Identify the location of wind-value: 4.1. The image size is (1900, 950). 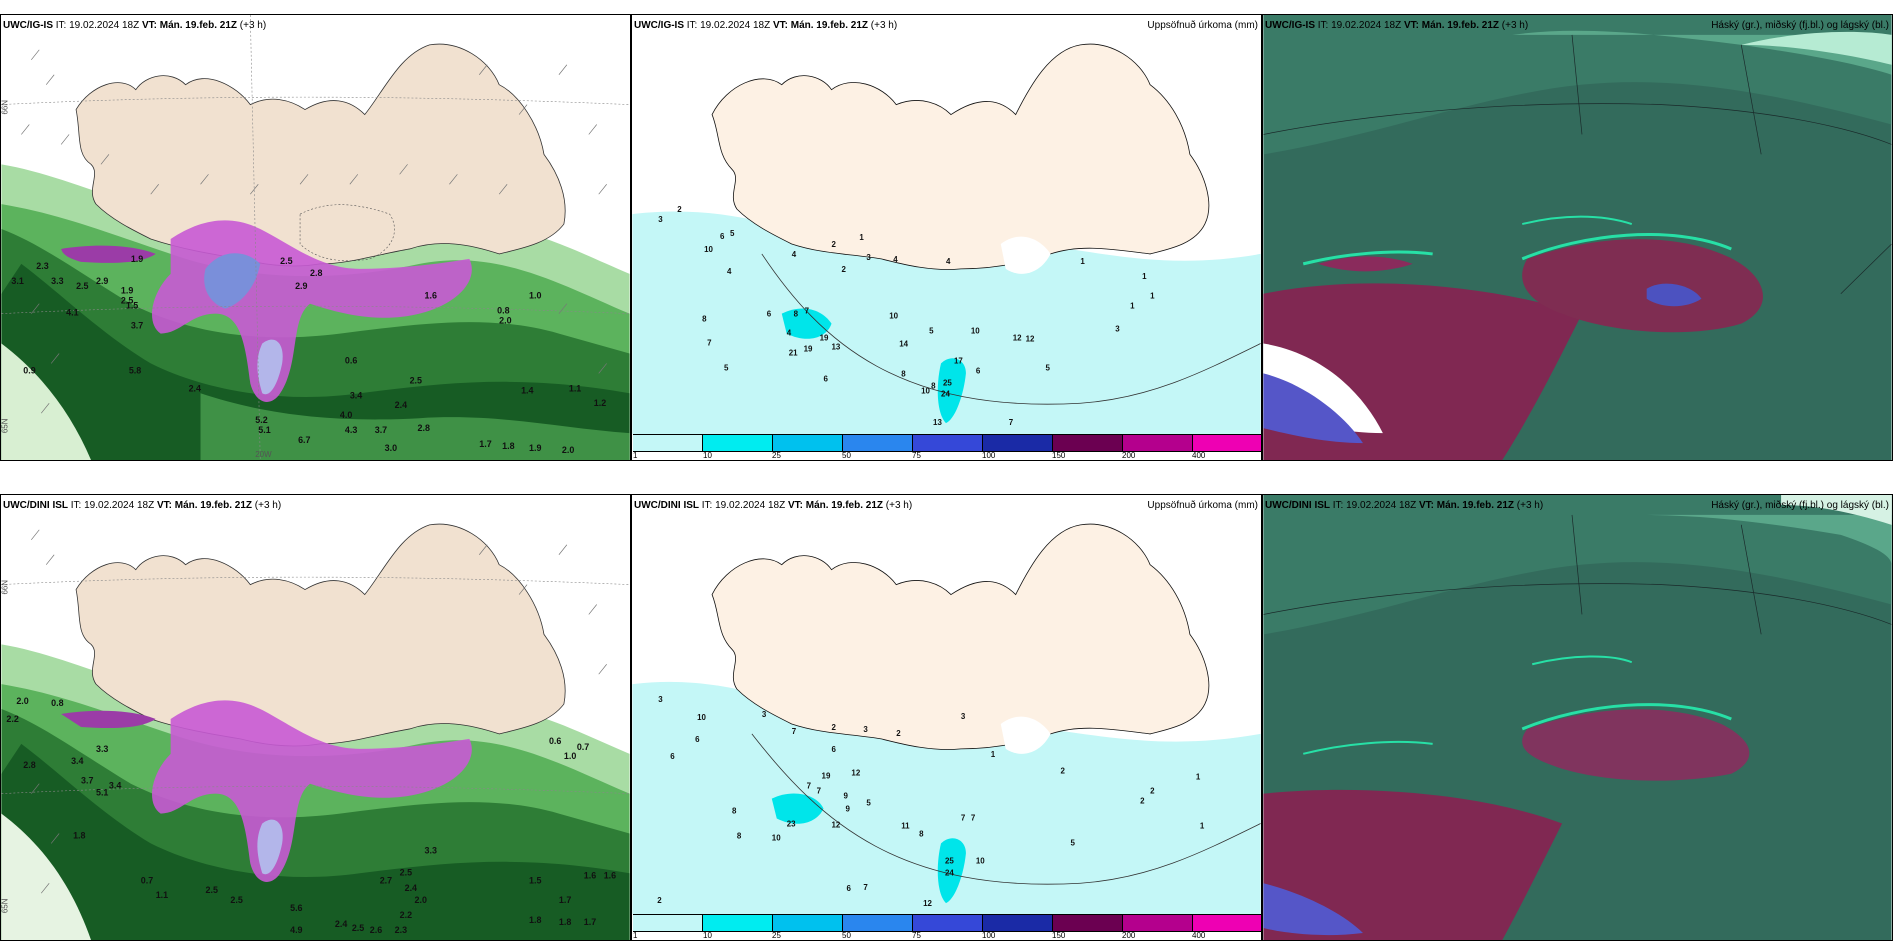
(72, 313).